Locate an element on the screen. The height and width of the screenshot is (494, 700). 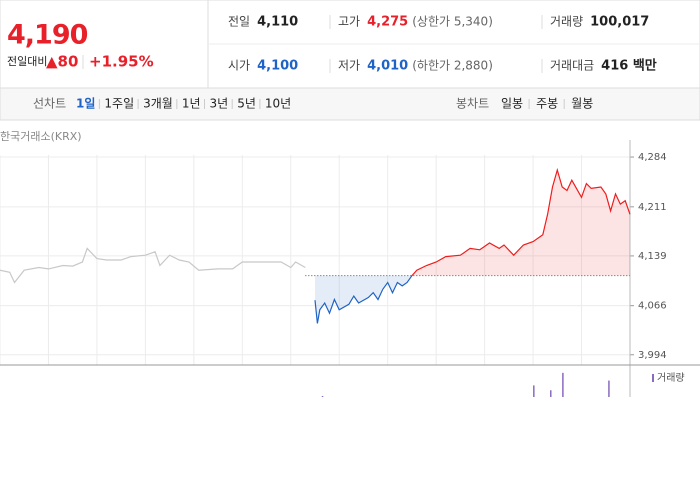
tab: 주봉 is located at coordinates (547, 104).